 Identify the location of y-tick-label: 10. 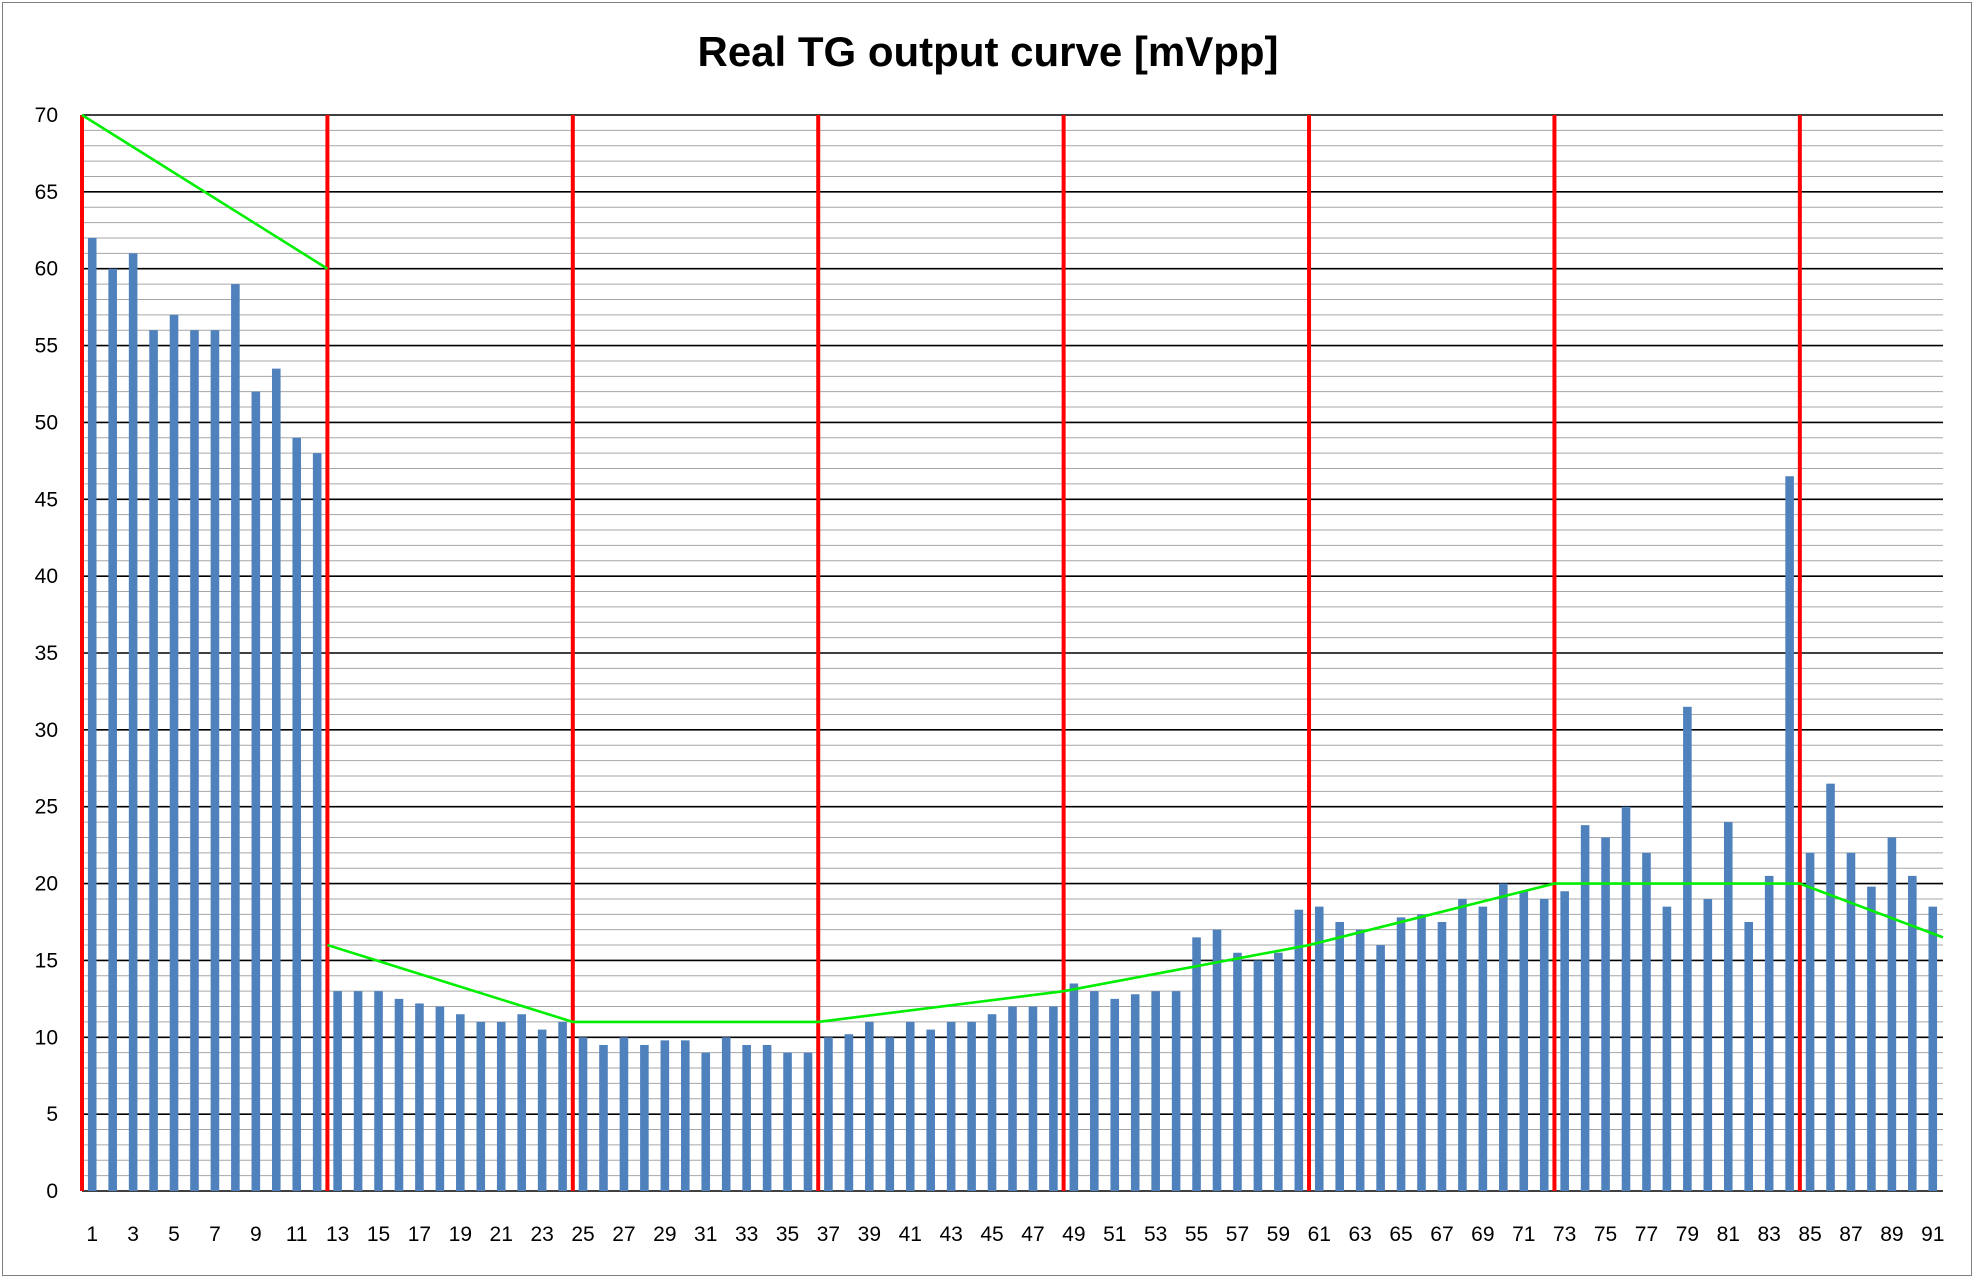
(46, 1037).